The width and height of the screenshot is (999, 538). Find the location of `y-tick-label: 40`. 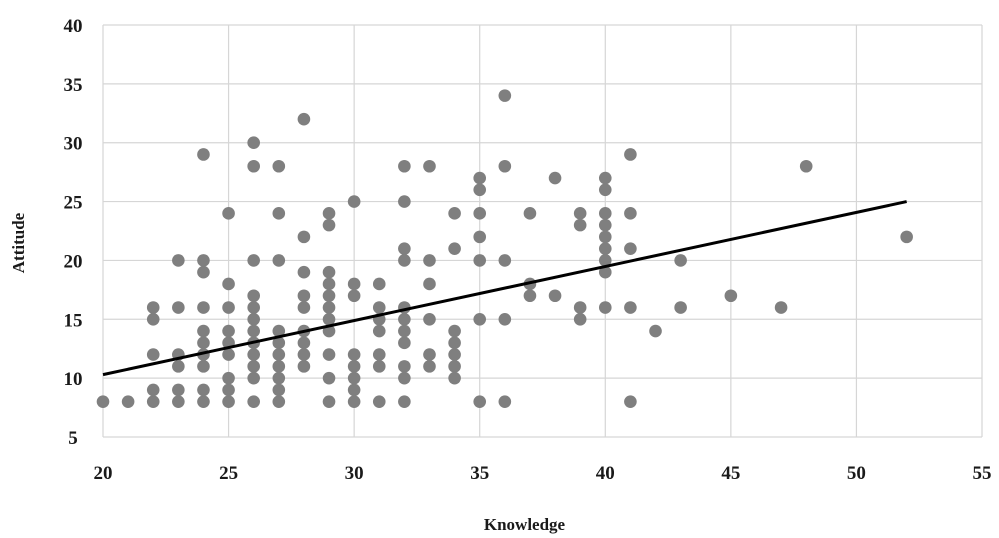

y-tick-label: 40 is located at coordinates (73, 26).